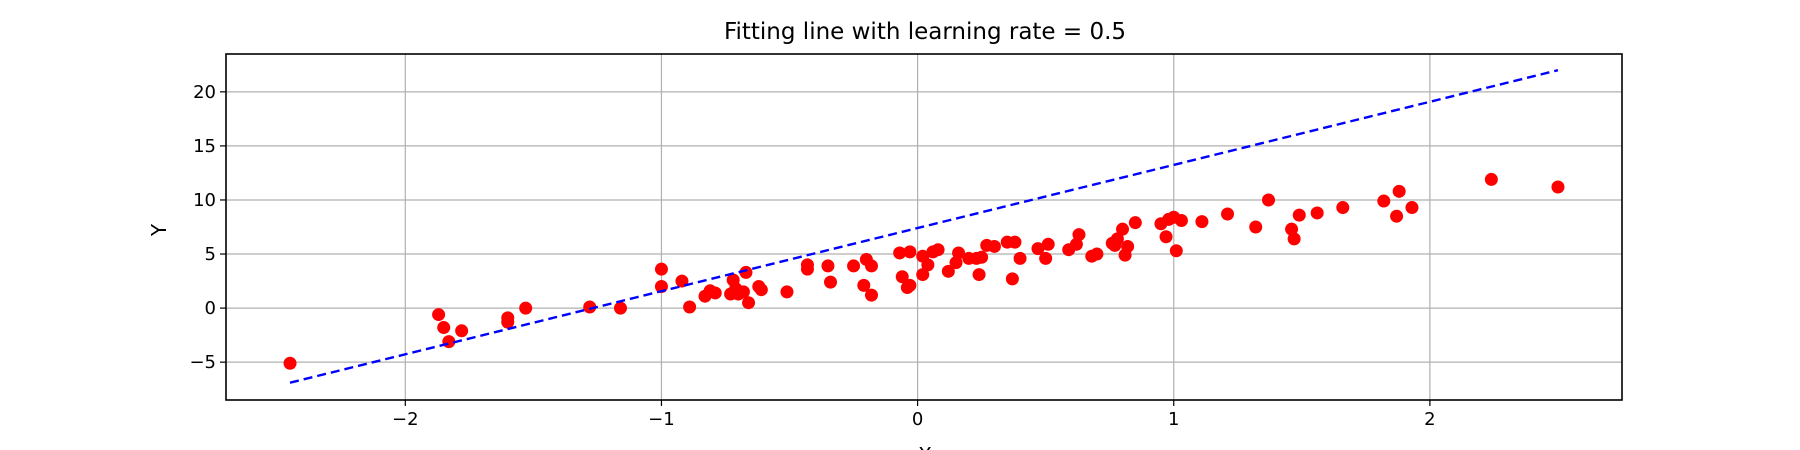  I want to click on y-axis-title: Y, so click(159, 230).